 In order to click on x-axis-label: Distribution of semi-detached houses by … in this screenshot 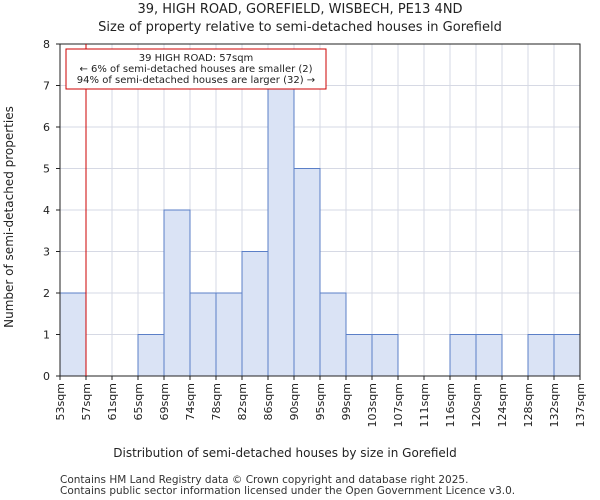, I will do `click(284, 453)`.